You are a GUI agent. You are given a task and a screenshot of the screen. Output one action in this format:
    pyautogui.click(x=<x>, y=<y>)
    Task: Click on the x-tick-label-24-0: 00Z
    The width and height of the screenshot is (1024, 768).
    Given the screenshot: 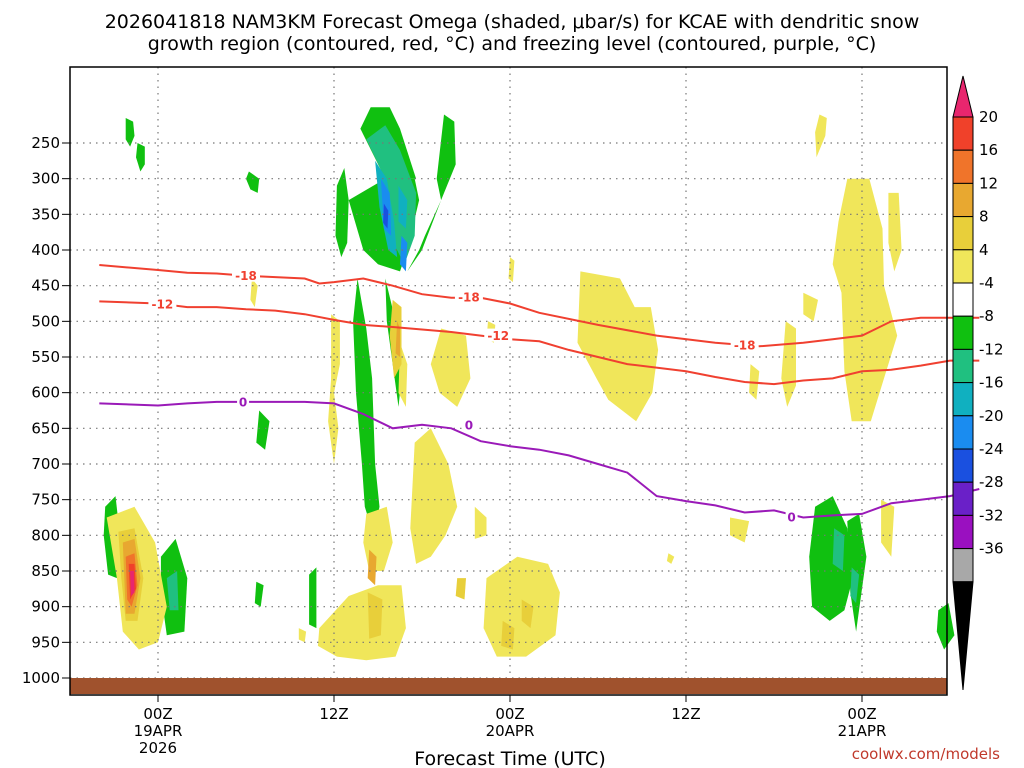 What is the action you would take?
    pyautogui.click(x=509, y=714)
    